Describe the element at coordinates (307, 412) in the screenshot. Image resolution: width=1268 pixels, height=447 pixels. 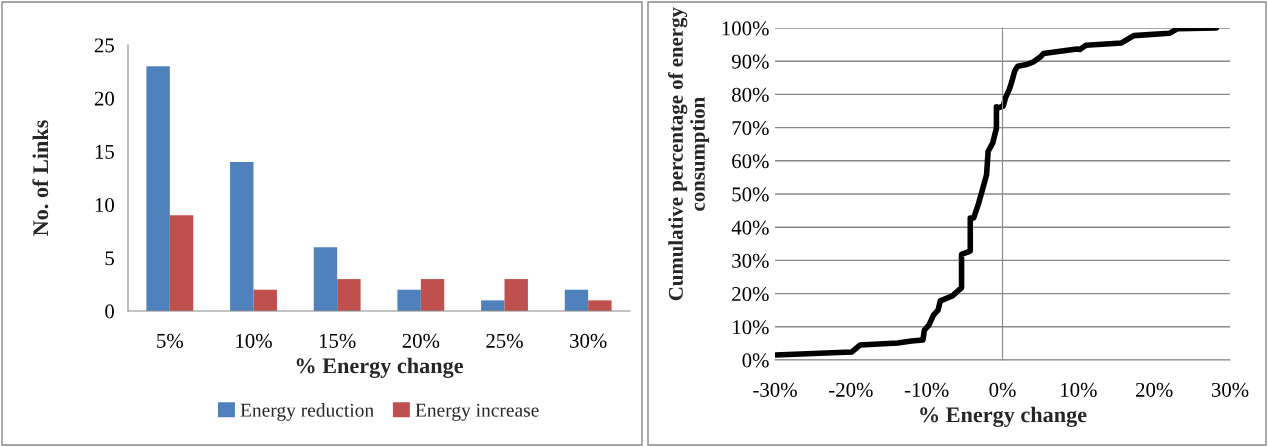
I see `legend-label: Energy reduction` at that location.